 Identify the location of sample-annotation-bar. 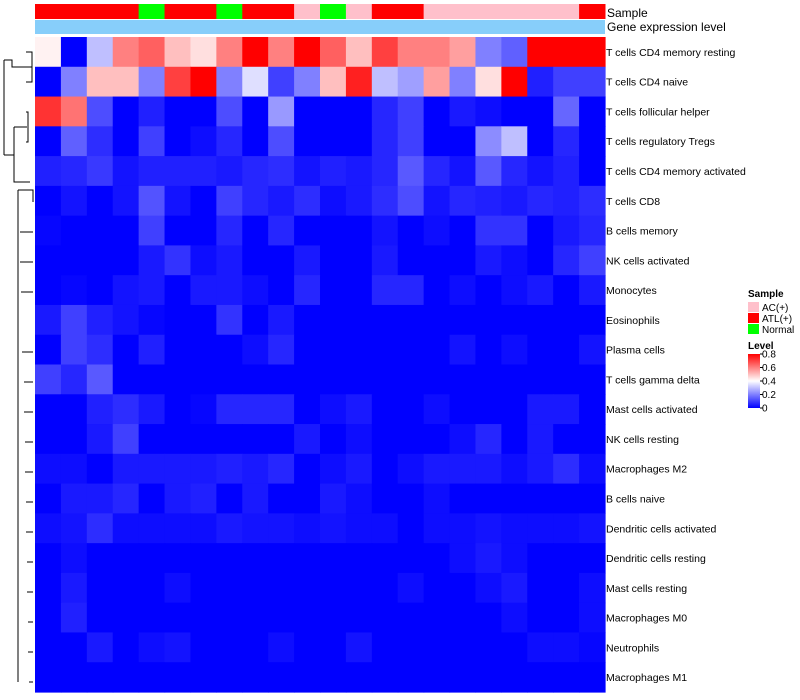
(320, 11).